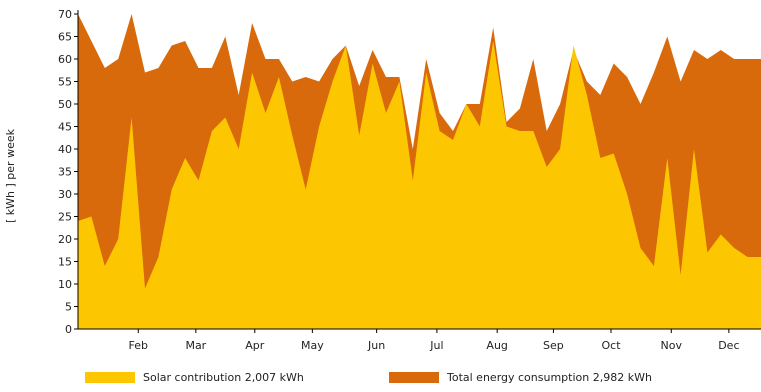  What do you see at coordinates (65, 284) in the screenshot?
I see `y-tick-label: 10` at bounding box center [65, 284].